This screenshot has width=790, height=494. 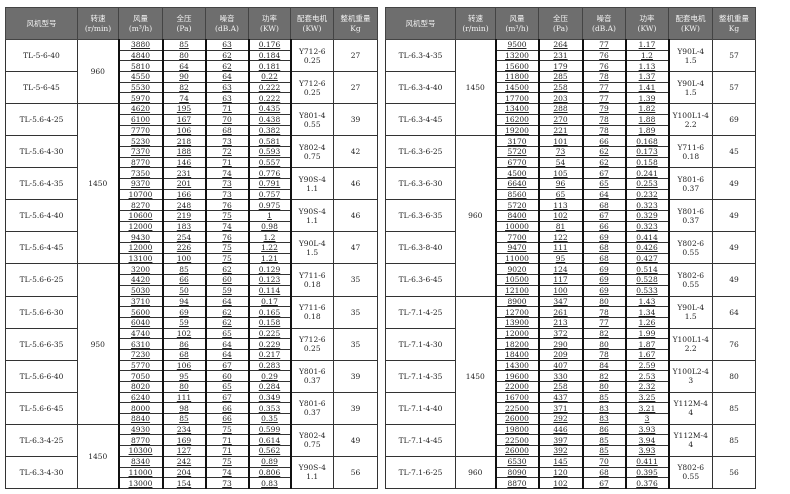 I want to click on header-airflow: 风量 (m³/h), so click(x=140, y=23).